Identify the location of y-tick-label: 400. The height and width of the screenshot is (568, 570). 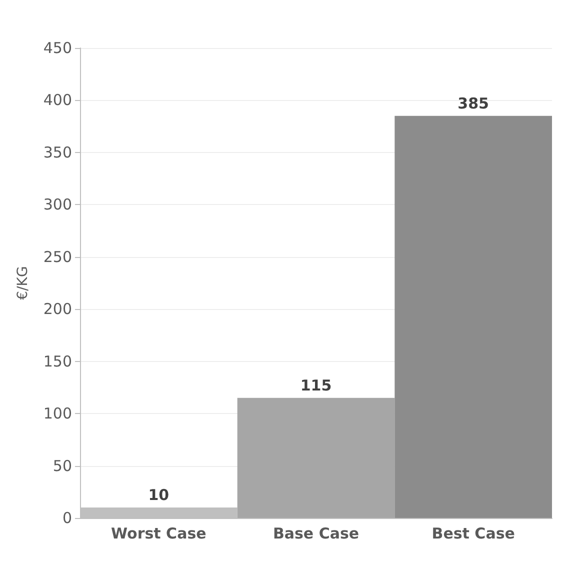
(57, 100).